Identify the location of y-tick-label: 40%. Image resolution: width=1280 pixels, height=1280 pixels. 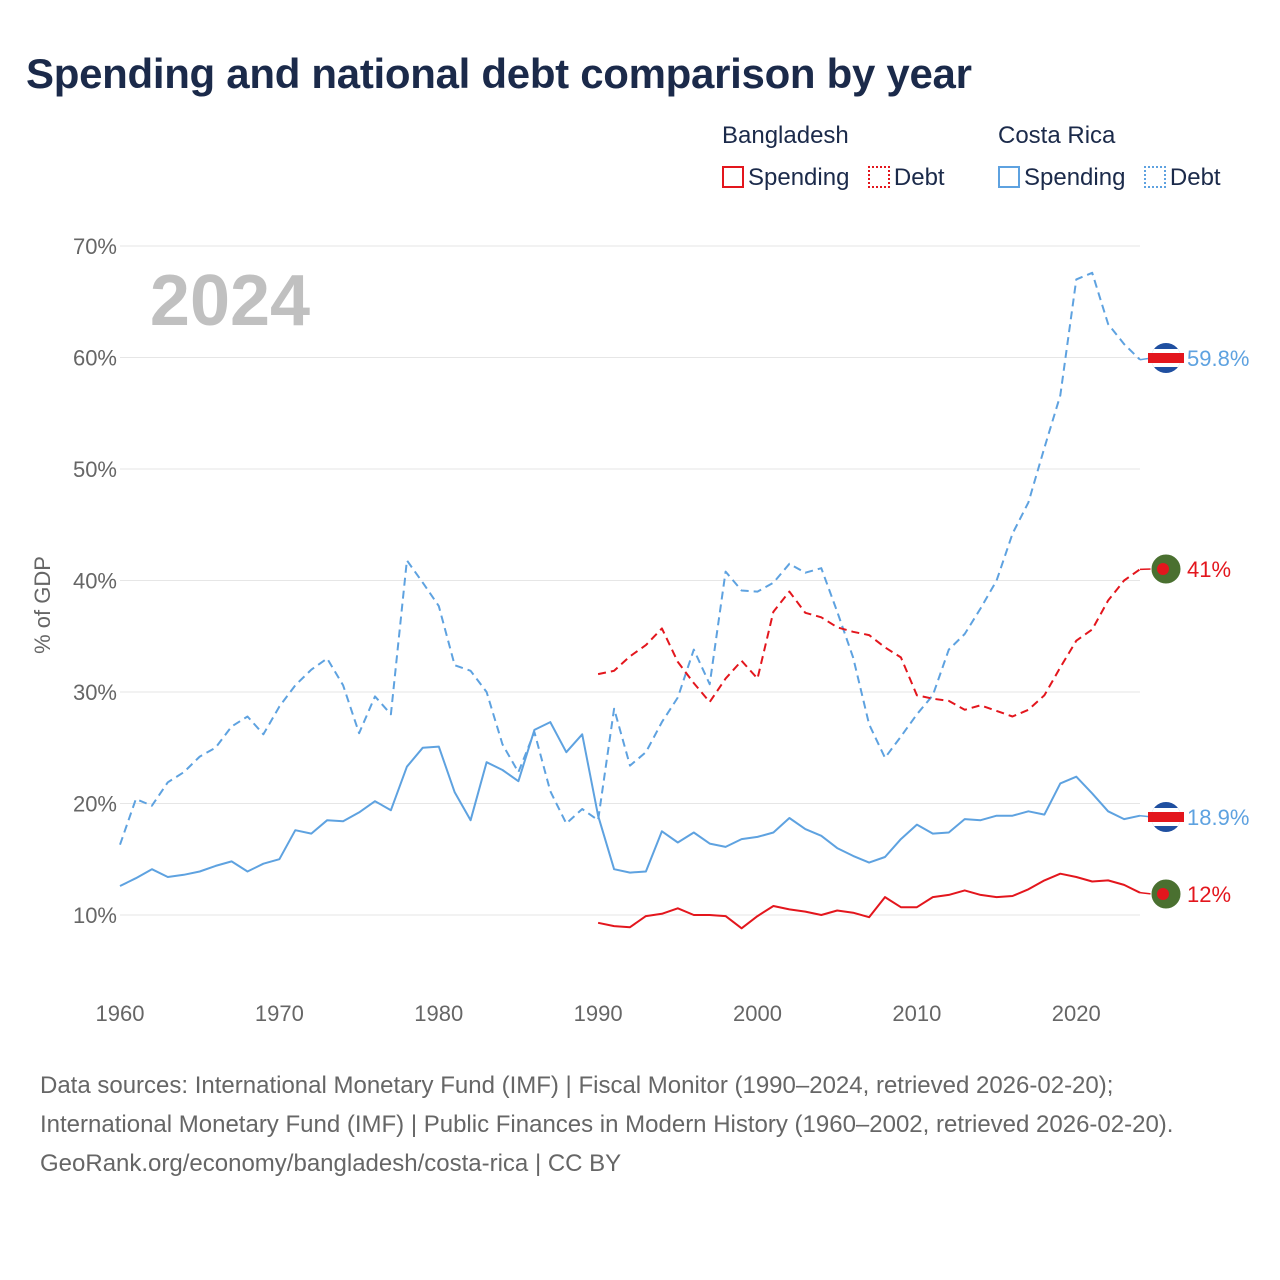
(95, 580).